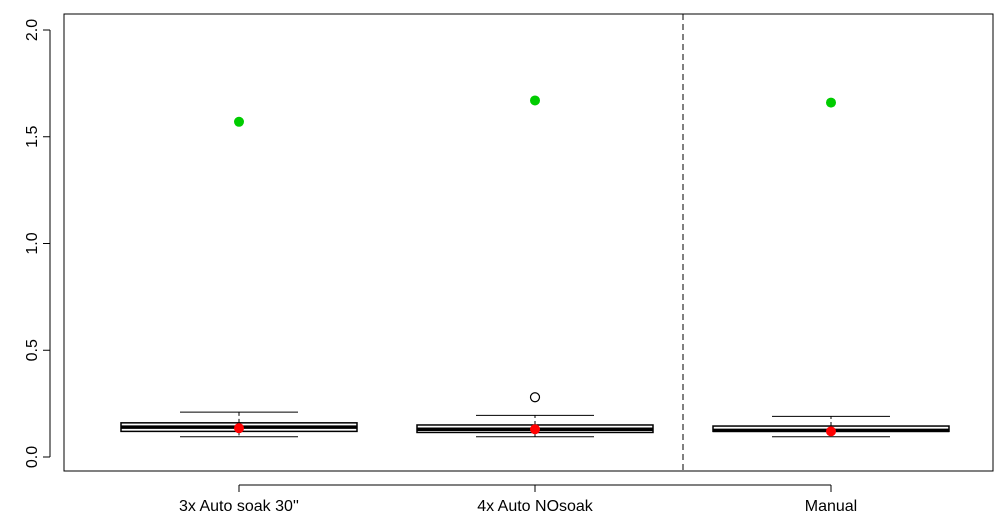  I want to click on outlier-point, so click(535, 397).